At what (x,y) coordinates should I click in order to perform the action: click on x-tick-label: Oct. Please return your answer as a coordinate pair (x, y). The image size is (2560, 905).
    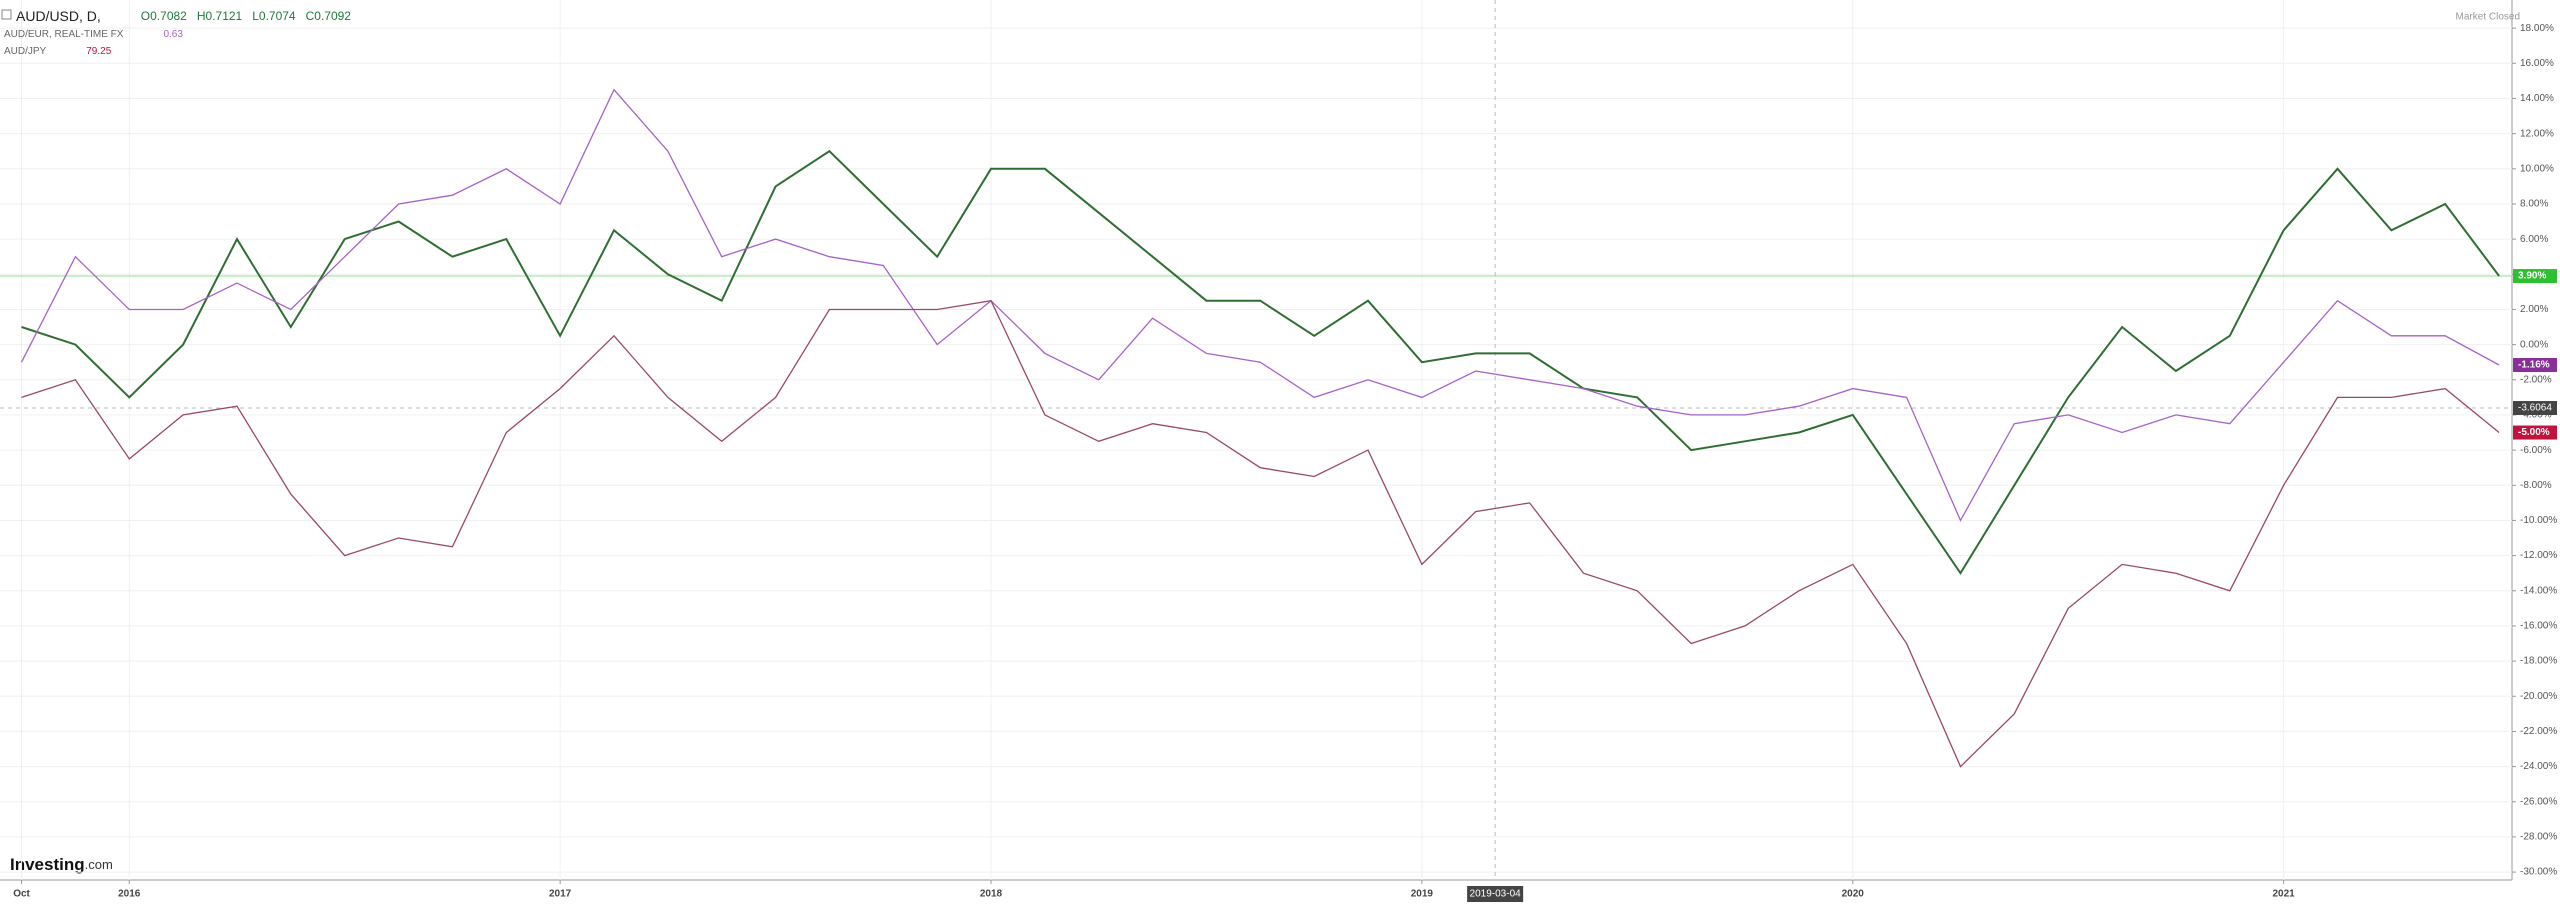
    Looking at the image, I should click on (21, 894).